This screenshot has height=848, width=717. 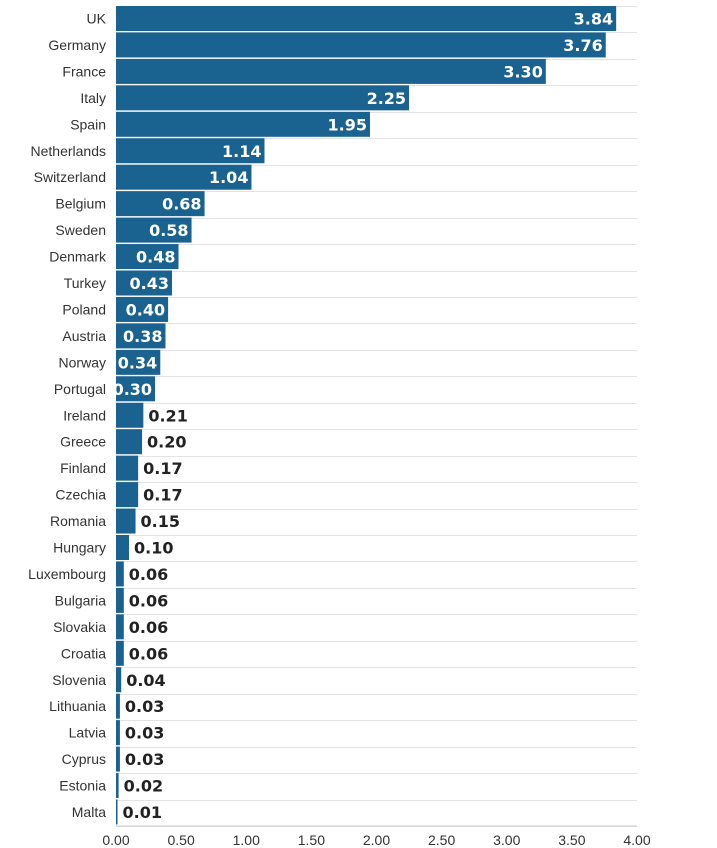 What do you see at coordinates (571, 840) in the screenshot?
I see `x-tick-label: 3.50` at bounding box center [571, 840].